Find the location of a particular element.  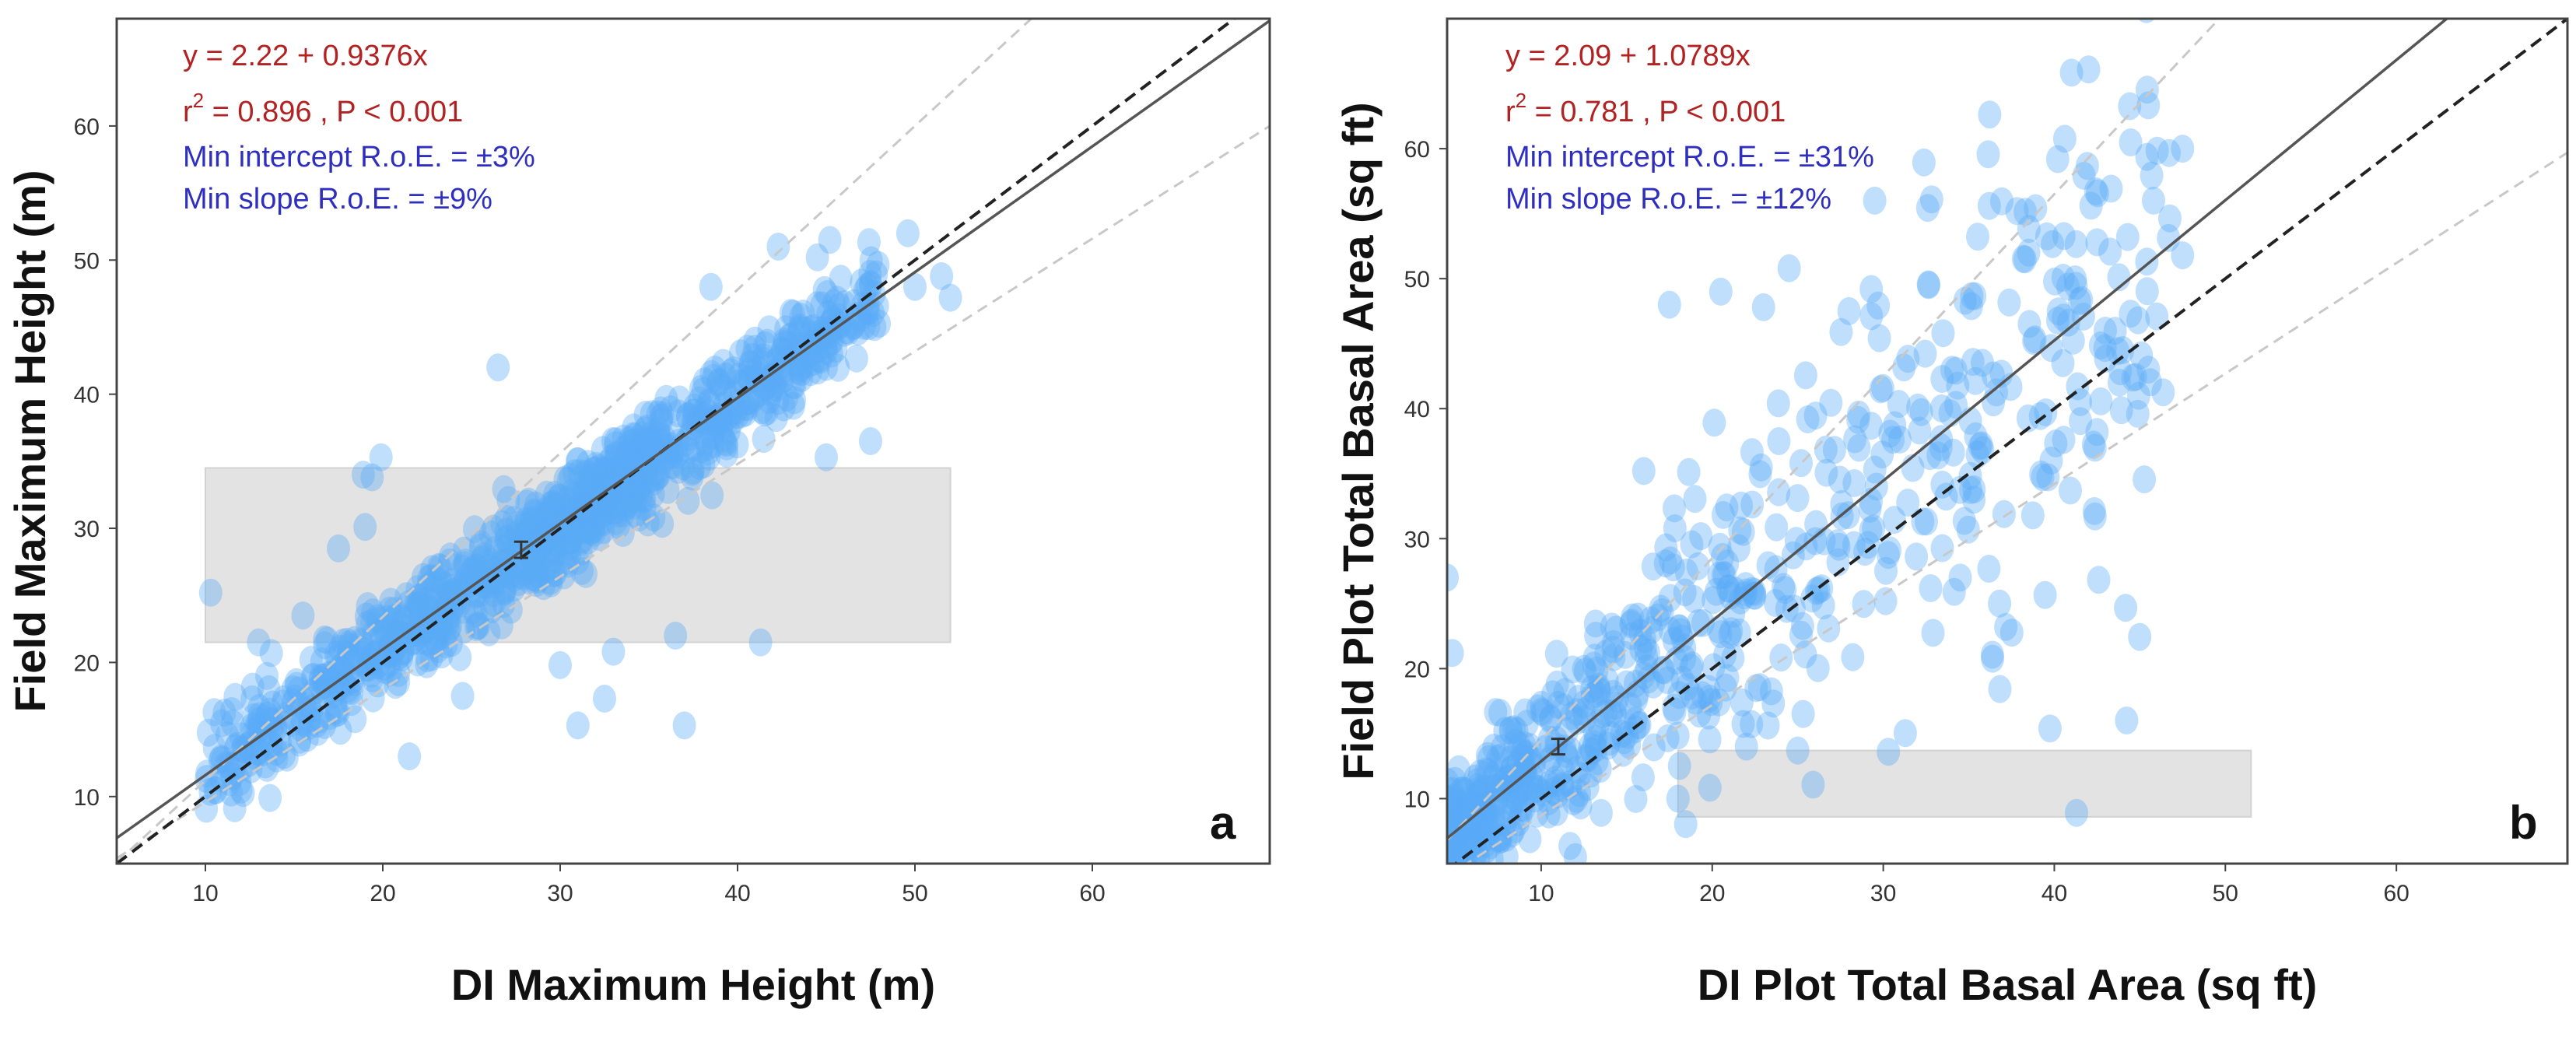

y-axis-title: Field Plot Total Basal Area (sq ft) is located at coordinates (1358, 441).